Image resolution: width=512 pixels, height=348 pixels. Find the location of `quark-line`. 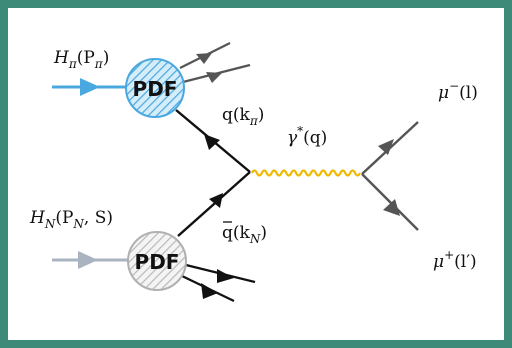

quark-line is located at coordinates (213, 141).